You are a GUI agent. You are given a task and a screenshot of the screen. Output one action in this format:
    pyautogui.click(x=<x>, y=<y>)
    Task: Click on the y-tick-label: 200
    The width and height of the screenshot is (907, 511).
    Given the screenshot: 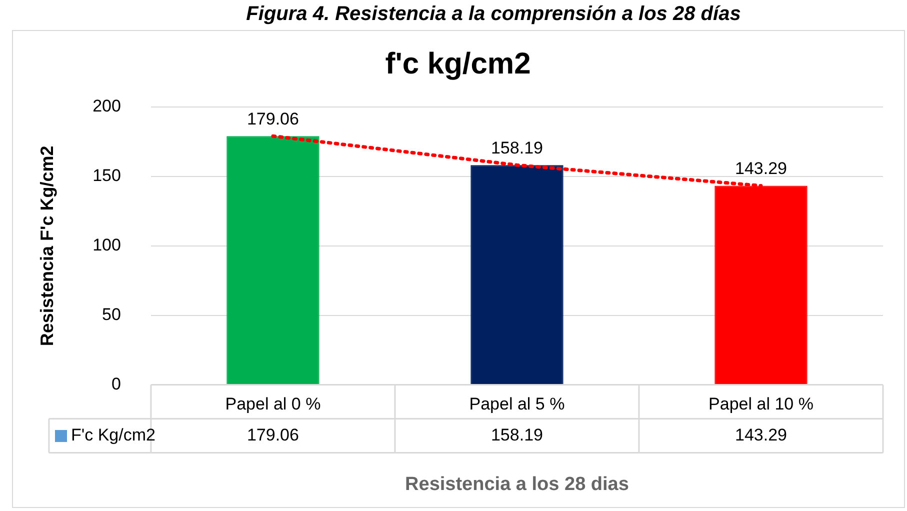 What is the action you would take?
    pyautogui.click(x=106, y=106)
    